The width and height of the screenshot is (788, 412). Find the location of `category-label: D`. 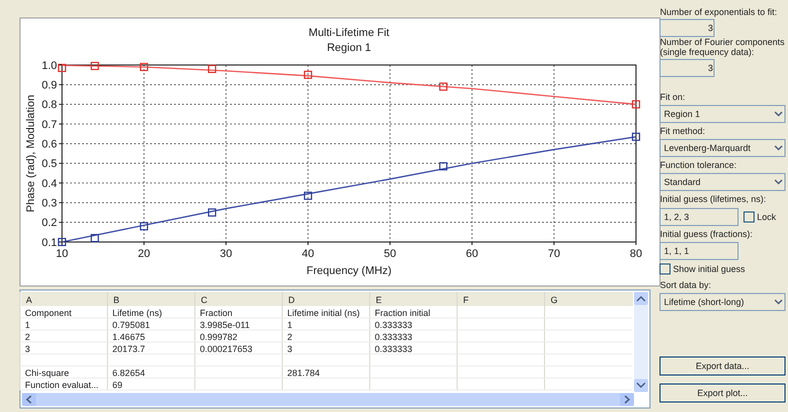

category-label: D is located at coordinates (292, 300).